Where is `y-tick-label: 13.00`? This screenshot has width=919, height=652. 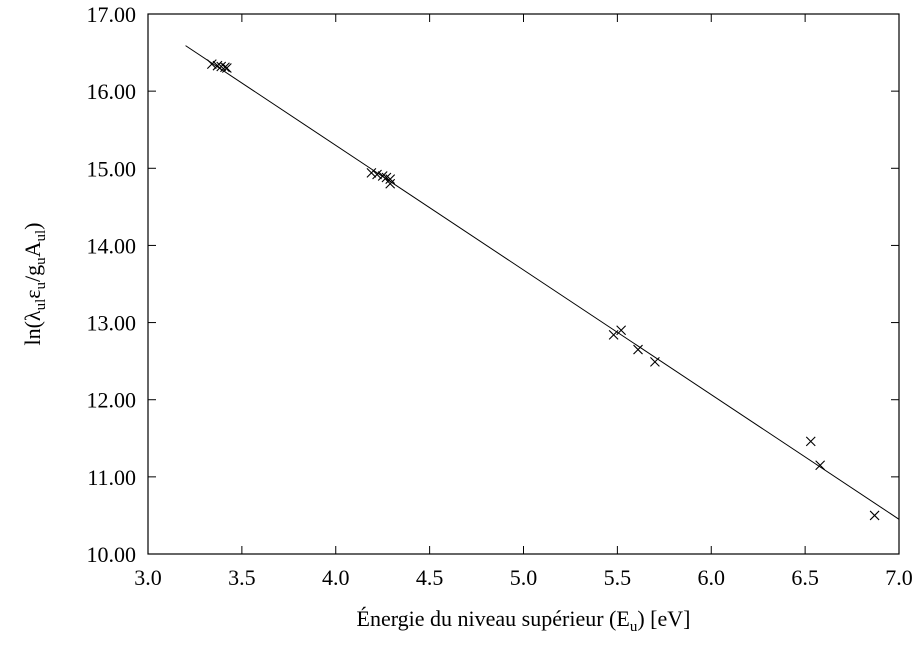
y-tick-label: 13.00 is located at coordinates (112, 323).